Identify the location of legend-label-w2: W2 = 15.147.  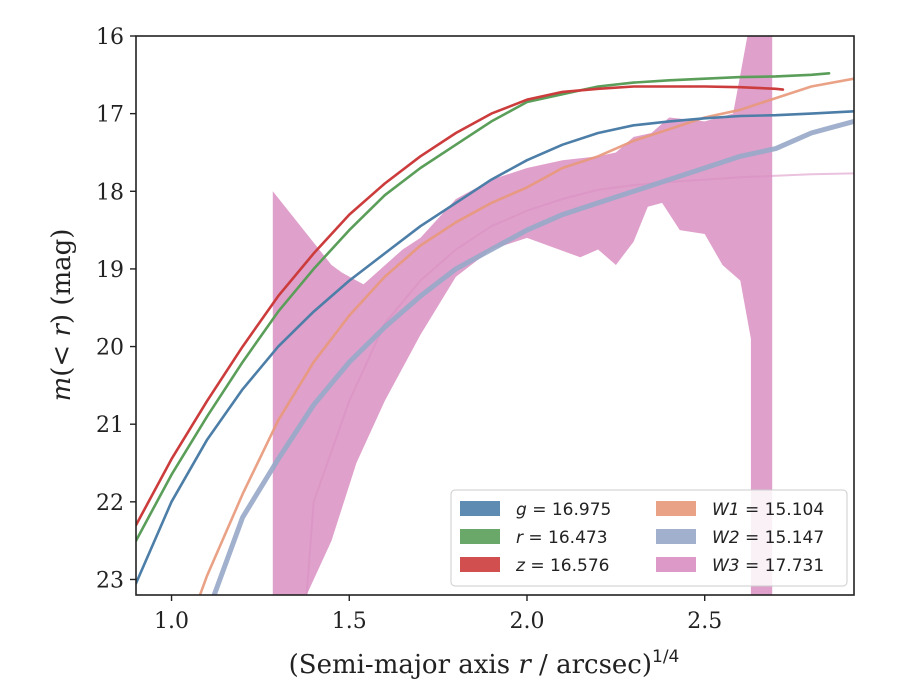
(768, 538).